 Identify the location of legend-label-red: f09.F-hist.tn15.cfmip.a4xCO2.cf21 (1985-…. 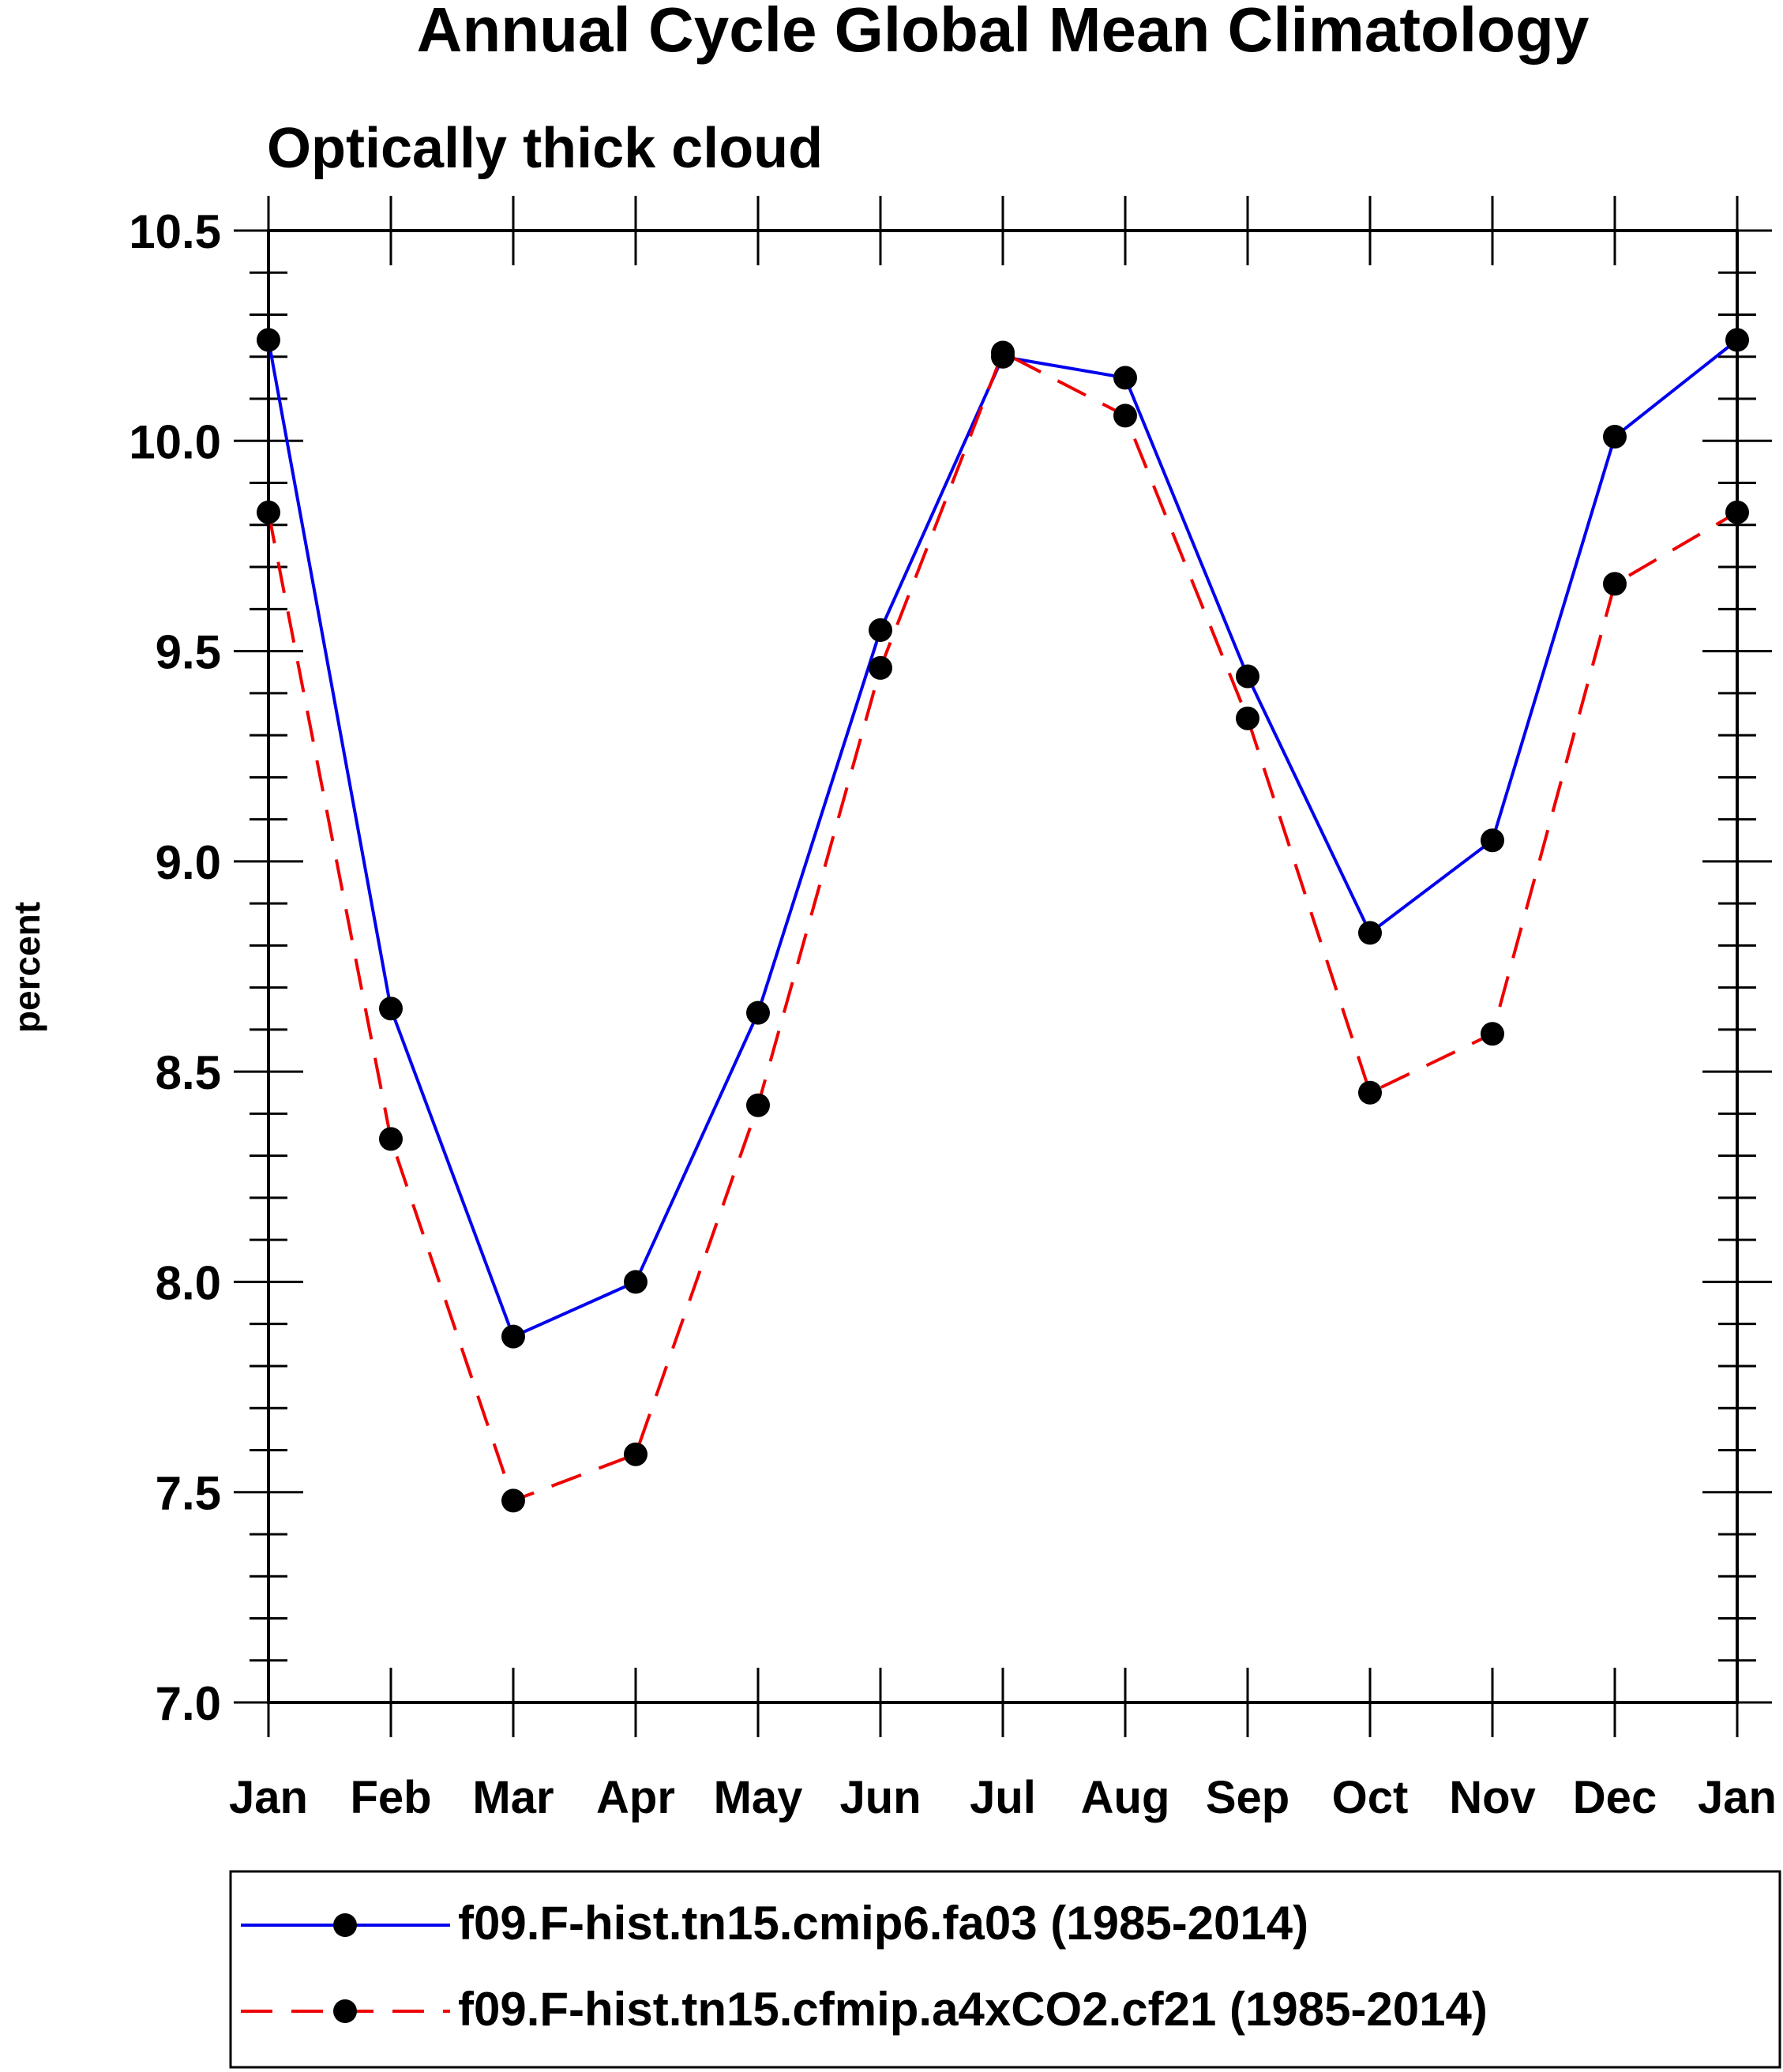
(973, 2009).